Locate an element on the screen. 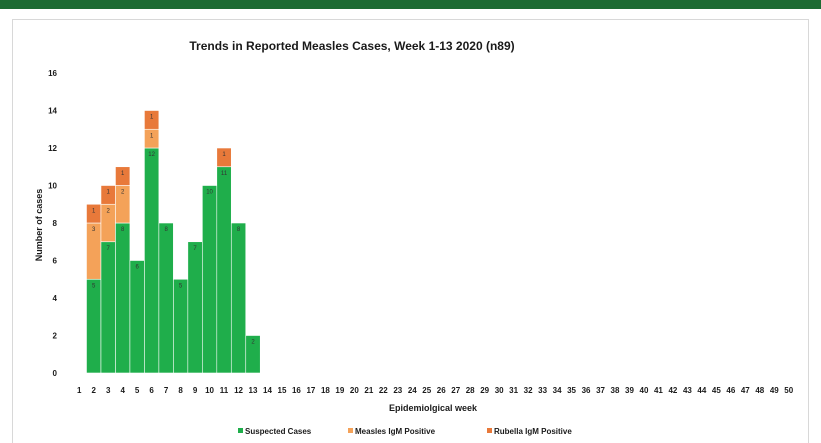 Image resolution: width=821 pixels, height=443 pixels. x-tick-label: 20 is located at coordinates (354, 390).